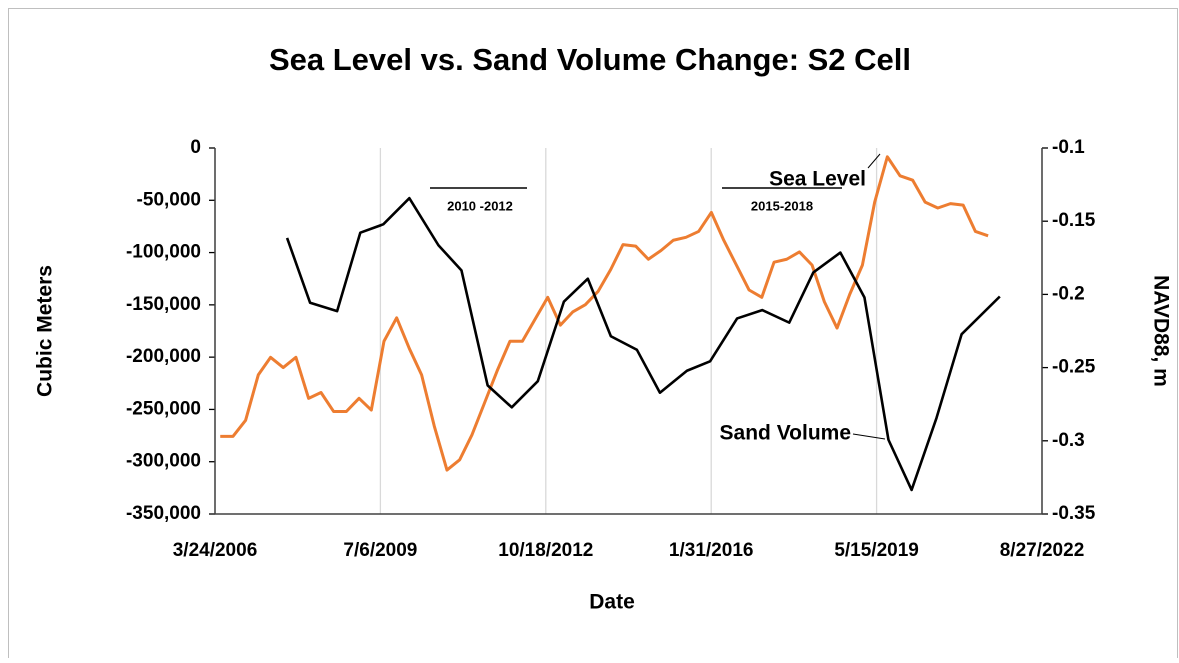 This screenshot has height=663, width=1179. Describe the element at coordinates (1074, 367) in the screenshot. I see `y2-tick-label: -0.25` at that location.